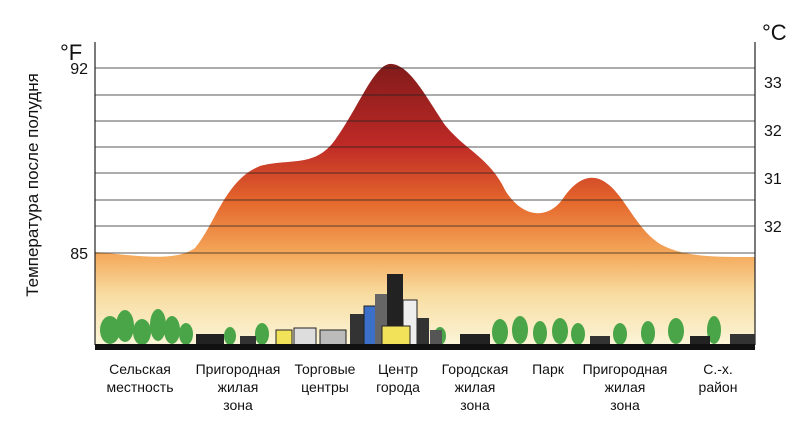  I want to click on right-tick-label: 31, so click(773, 179).